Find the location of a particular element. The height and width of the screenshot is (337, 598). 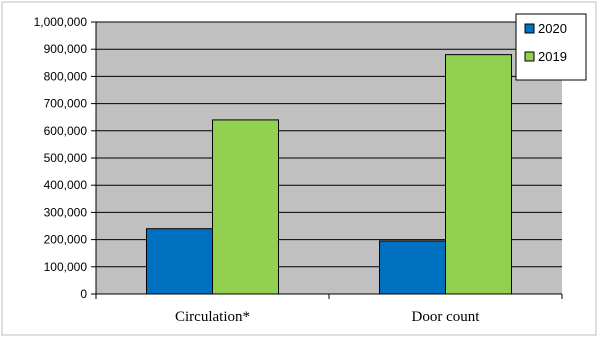

legend-label-2019: 2019 is located at coordinates (552, 56).